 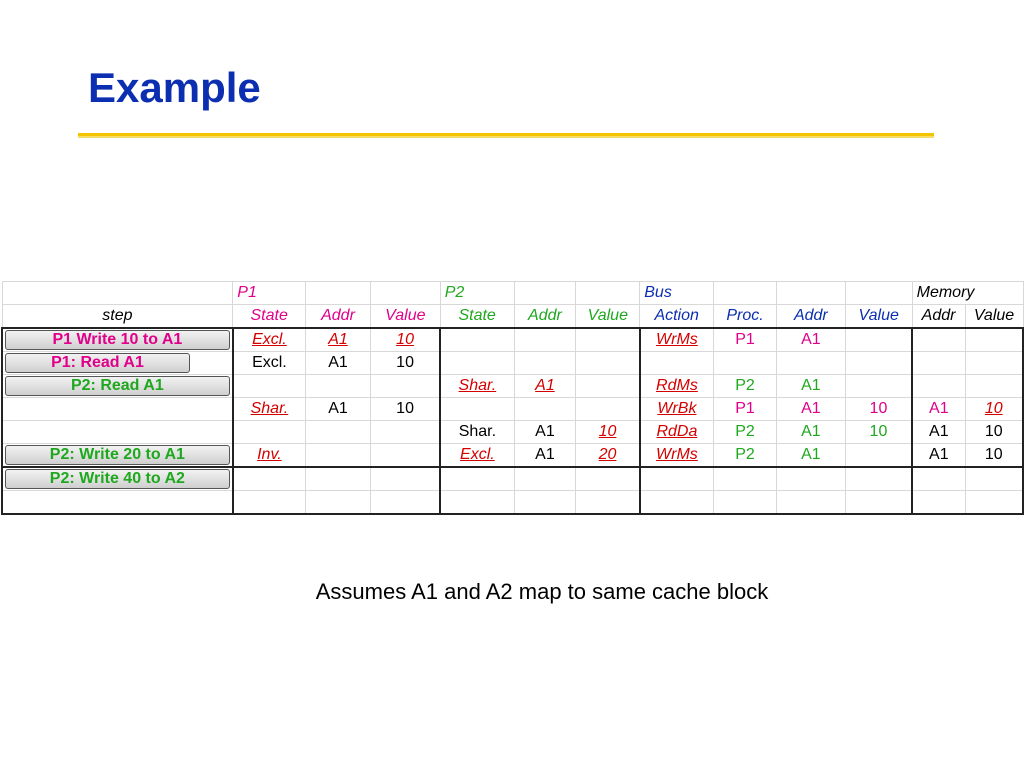 I want to click on cell-bus-proc: P2, so click(x=745, y=432).